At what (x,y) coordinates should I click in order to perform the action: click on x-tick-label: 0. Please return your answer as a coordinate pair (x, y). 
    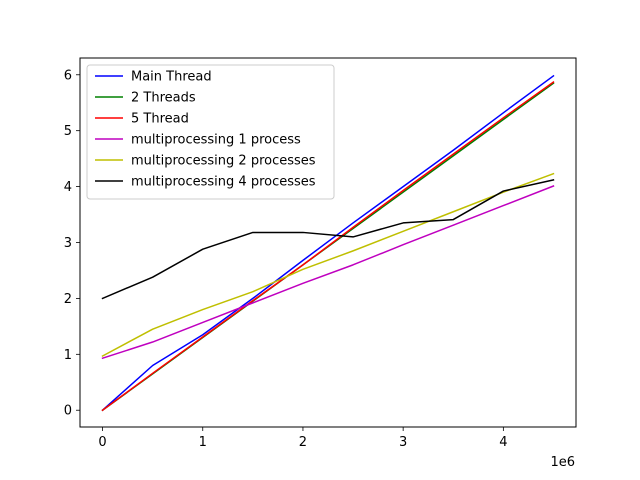
    Looking at the image, I should click on (102, 442).